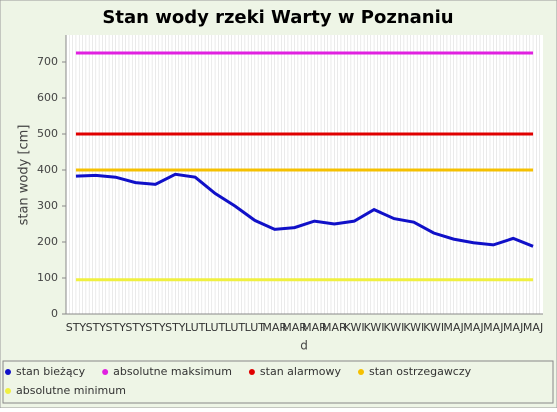  I want to click on chart-title: Stan wody rzeki Warty w Poznaniu, so click(277, 17).